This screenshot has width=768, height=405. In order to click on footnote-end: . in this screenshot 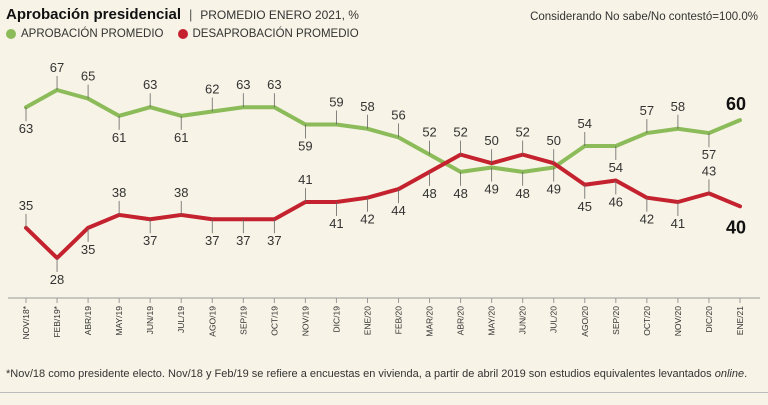, I will do `click(746, 374)`.